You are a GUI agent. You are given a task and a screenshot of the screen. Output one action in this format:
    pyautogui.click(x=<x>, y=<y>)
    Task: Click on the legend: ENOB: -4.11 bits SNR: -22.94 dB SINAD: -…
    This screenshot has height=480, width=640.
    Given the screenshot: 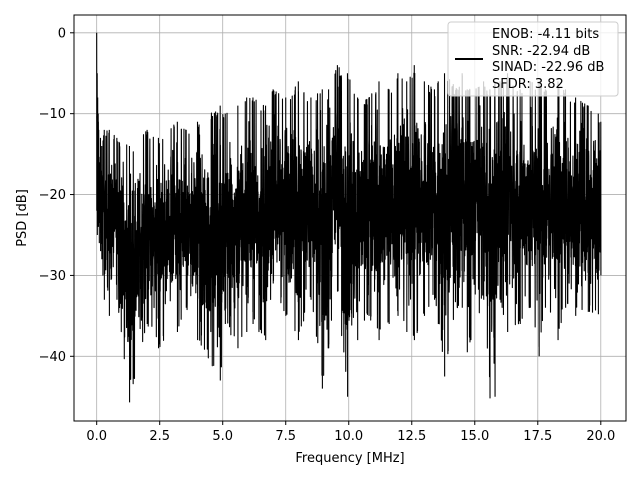 What is the action you would take?
    pyautogui.click(x=533, y=59)
    